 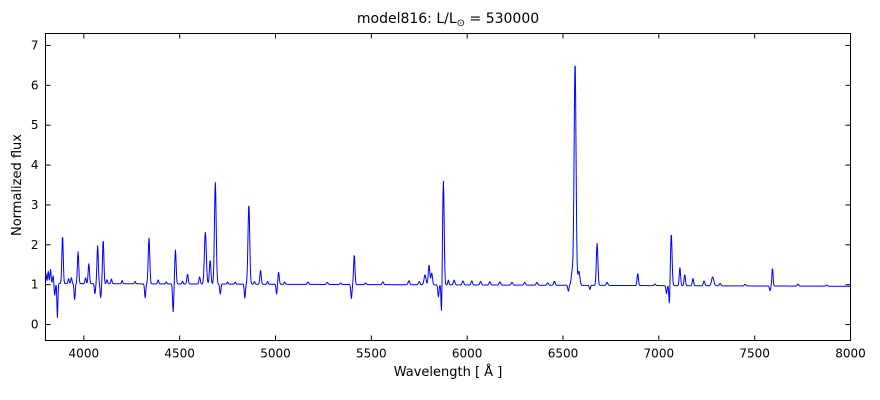 What do you see at coordinates (35, 45) in the screenshot?
I see `y-tick-label: 7` at bounding box center [35, 45].